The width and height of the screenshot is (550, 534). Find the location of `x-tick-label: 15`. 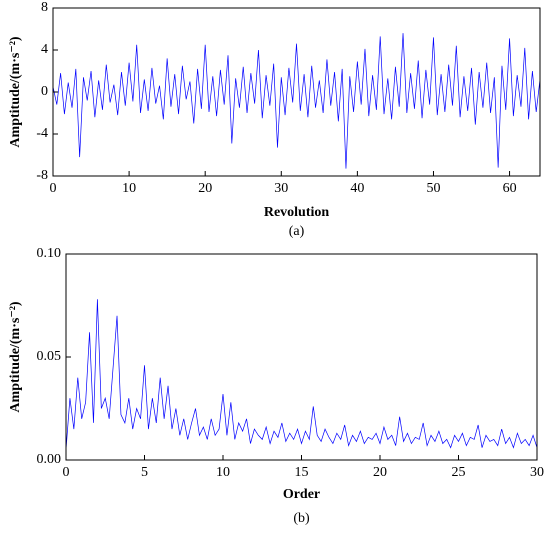

x-tick-label: 15 is located at coordinates (302, 472).